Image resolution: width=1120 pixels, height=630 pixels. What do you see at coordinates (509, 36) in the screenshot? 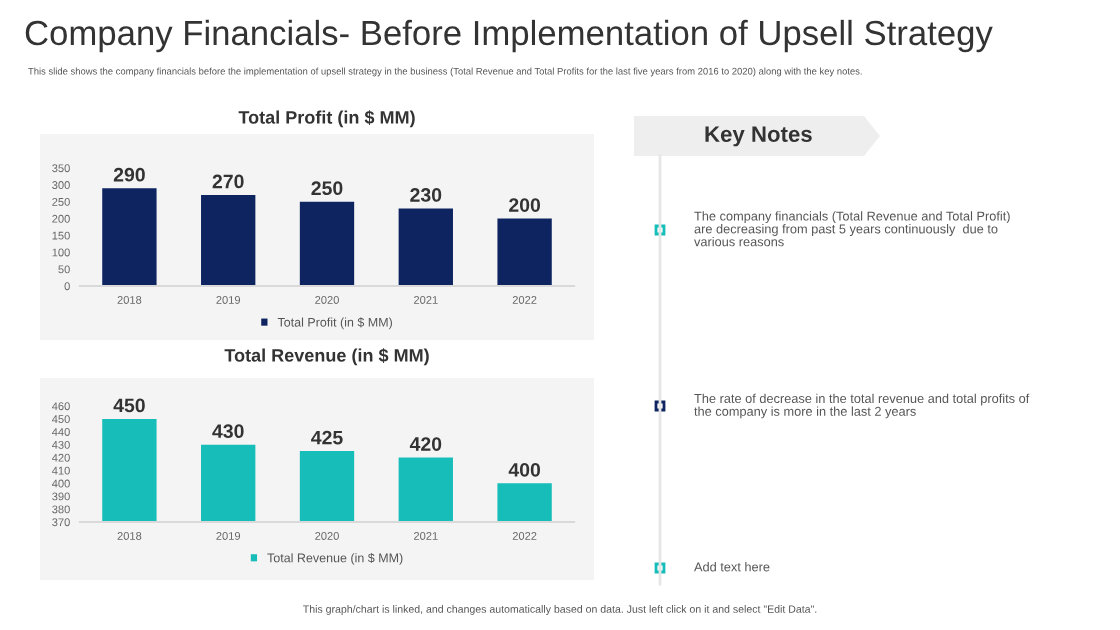
I see `text: Company Financials- Before Implementation of Upsell Strategy` at bounding box center [509, 36].